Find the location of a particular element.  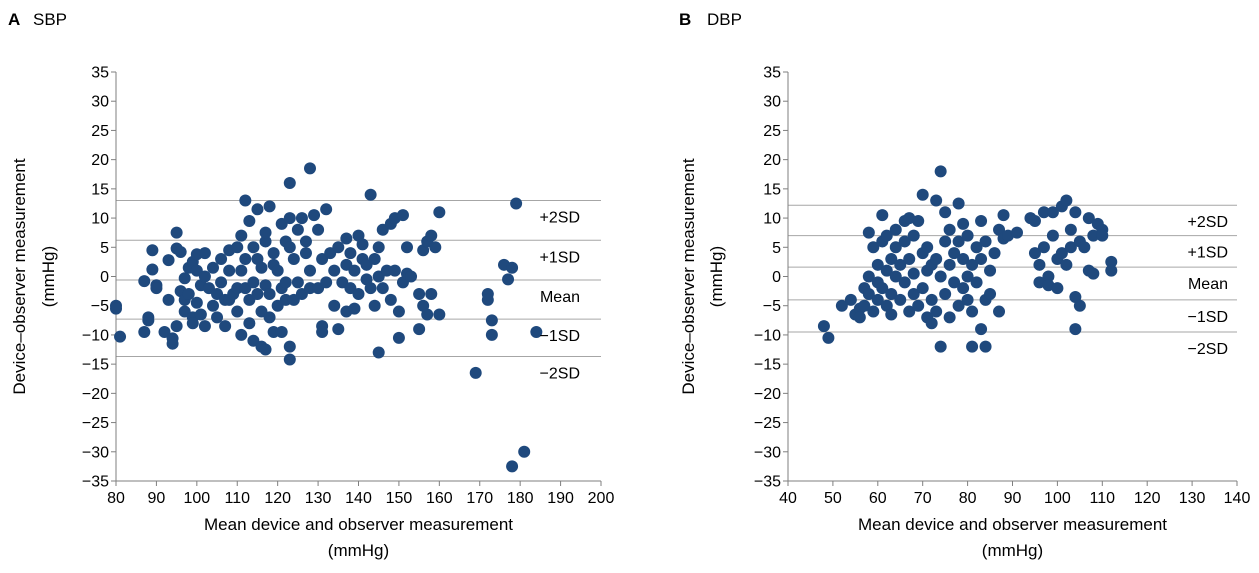

panel-title: SBP is located at coordinates (50, 19).